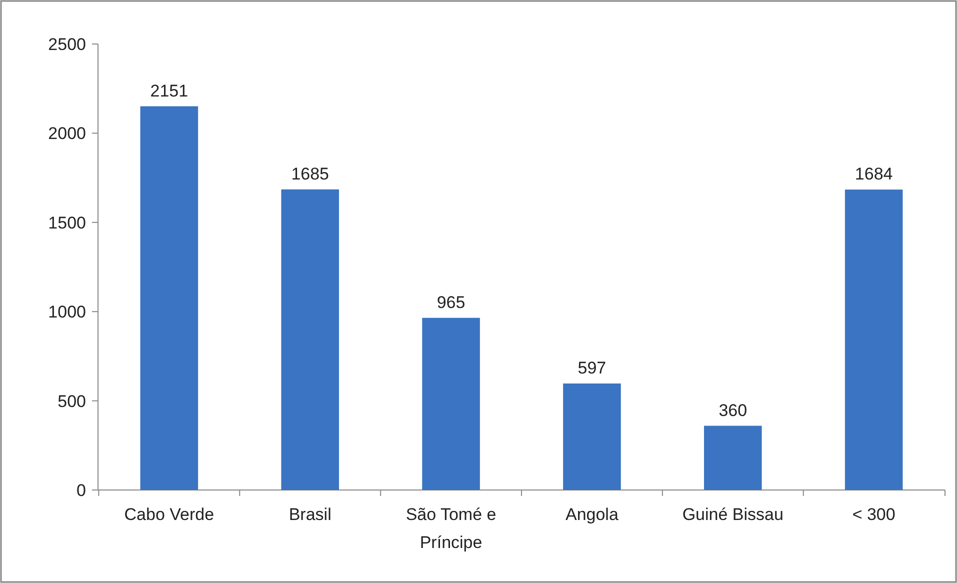  What do you see at coordinates (733, 410) in the screenshot?
I see `data-label: 360` at bounding box center [733, 410].